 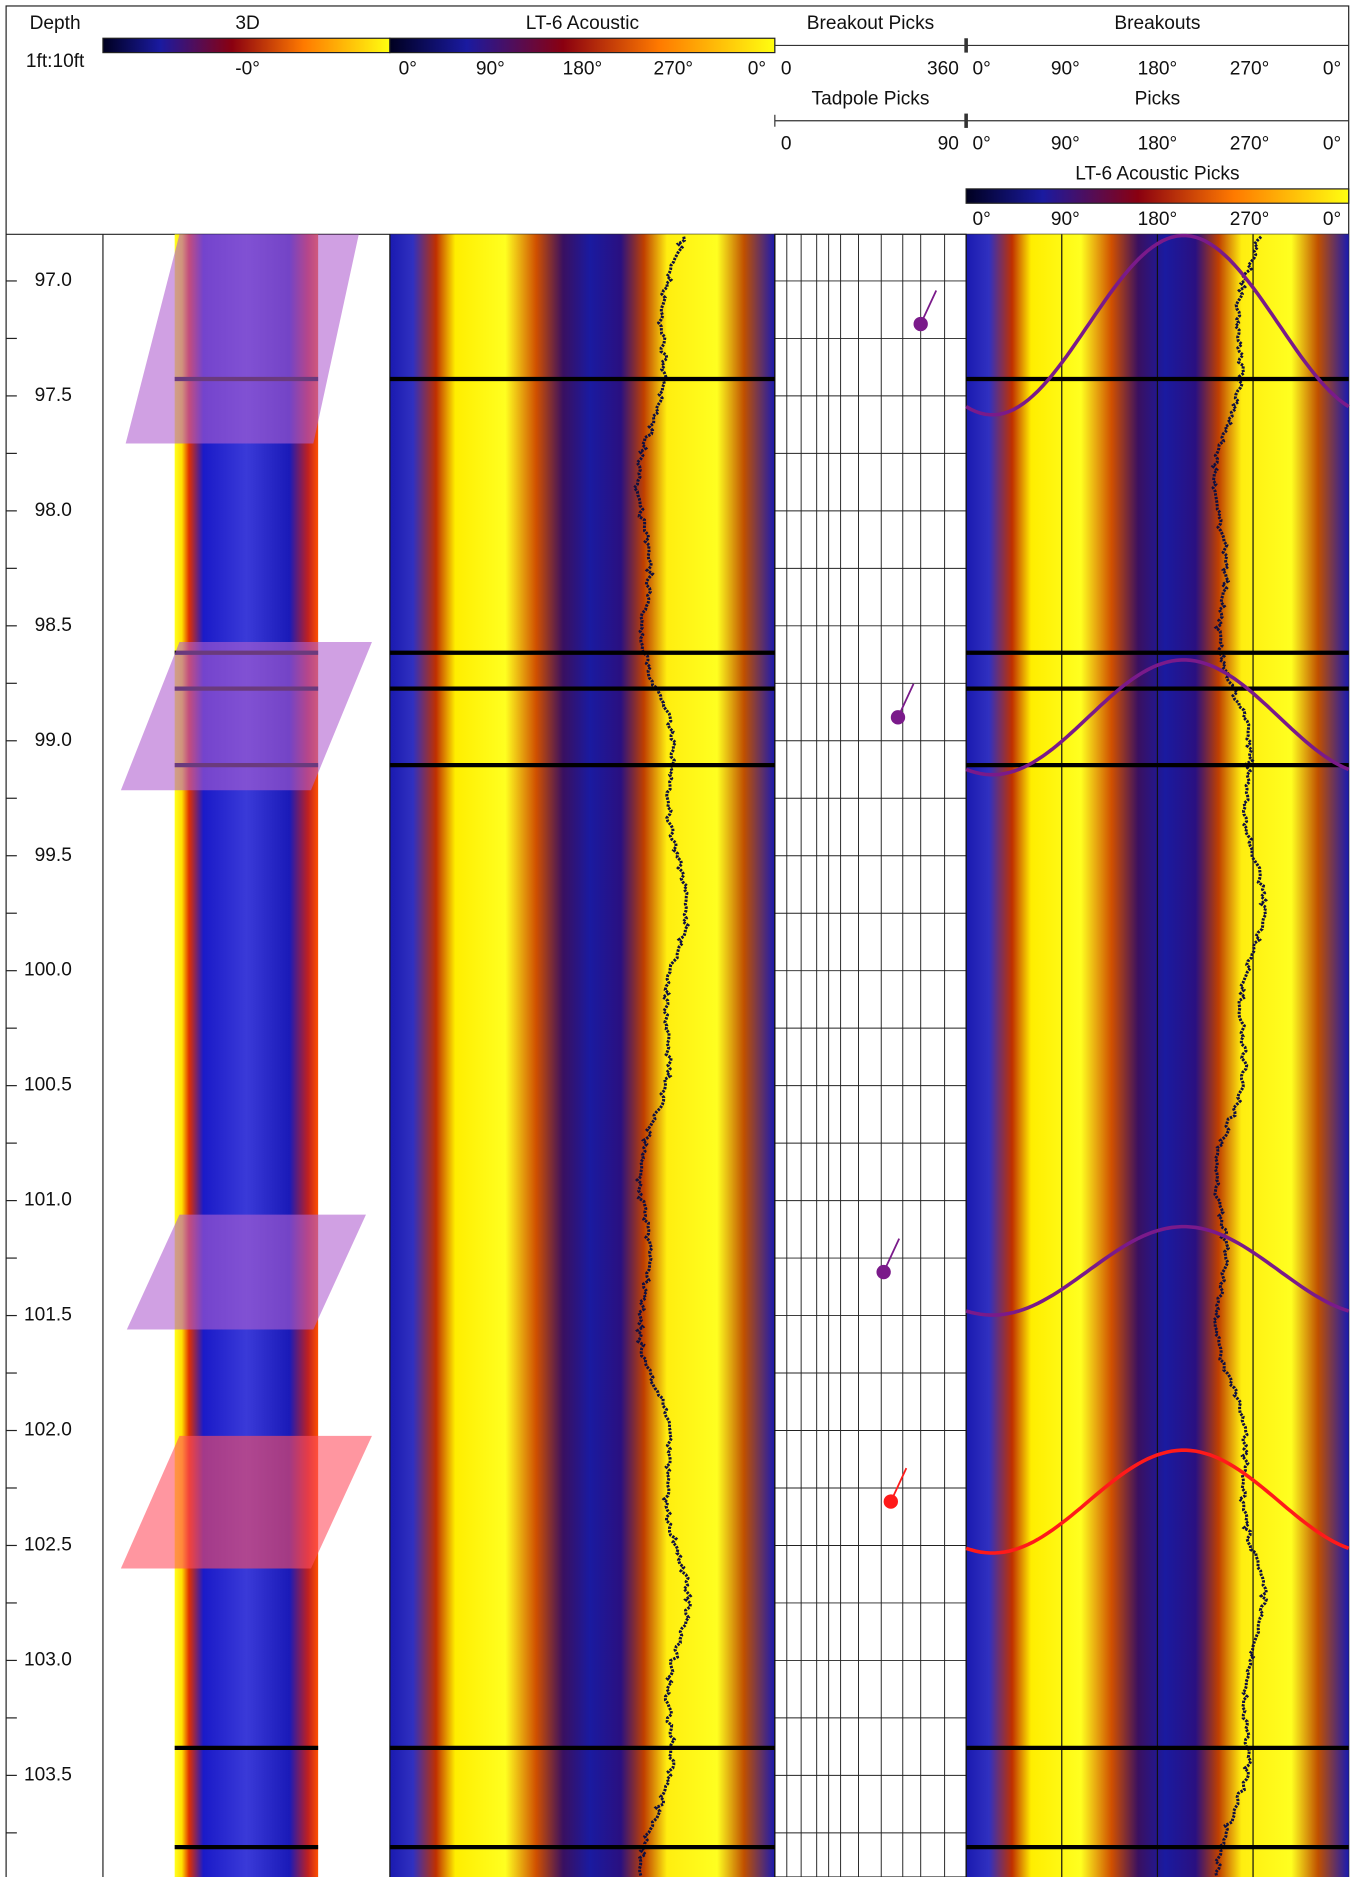 What do you see at coordinates (582, 45) in the screenshot?
I see `colorbar-acoustic` at bounding box center [582, 45].